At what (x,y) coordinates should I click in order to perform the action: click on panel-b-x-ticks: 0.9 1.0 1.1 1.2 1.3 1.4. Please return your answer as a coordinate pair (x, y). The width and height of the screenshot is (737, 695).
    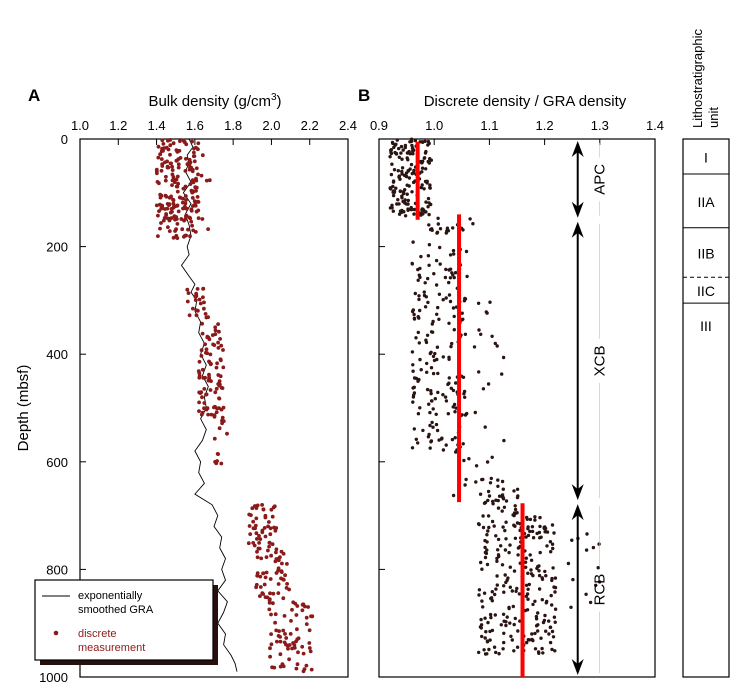
    Looking at the image, I should click on (517, 131).